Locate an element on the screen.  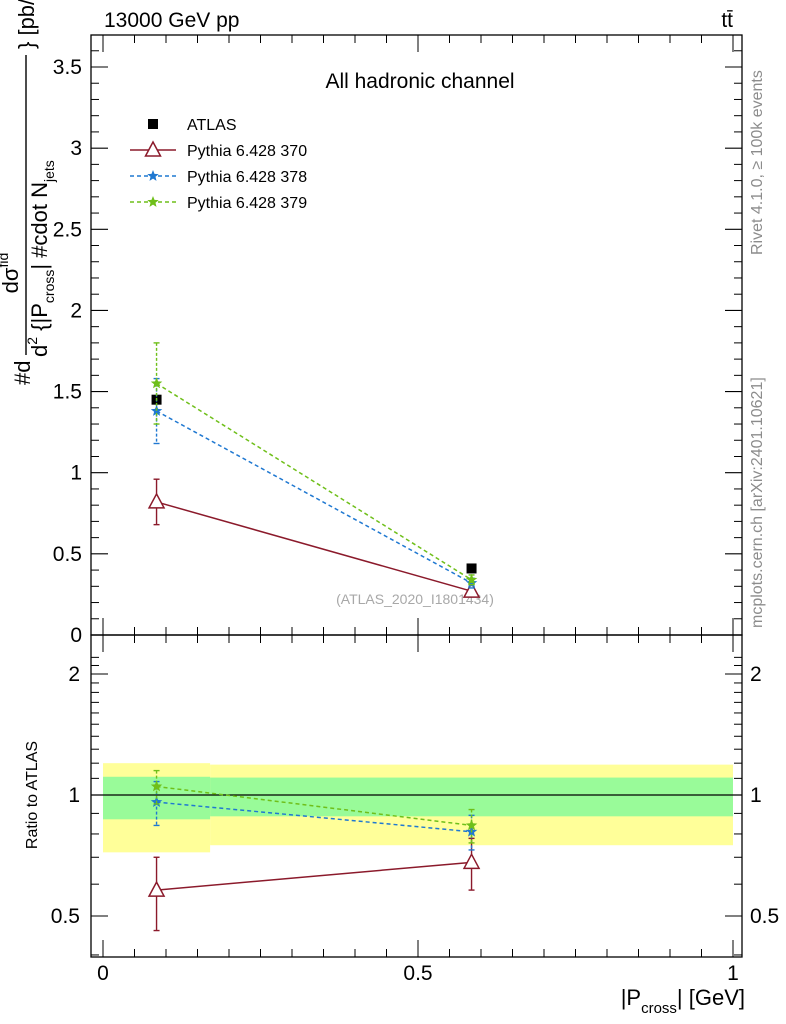
ratio-series-layer is located at coordinates (314, 850).